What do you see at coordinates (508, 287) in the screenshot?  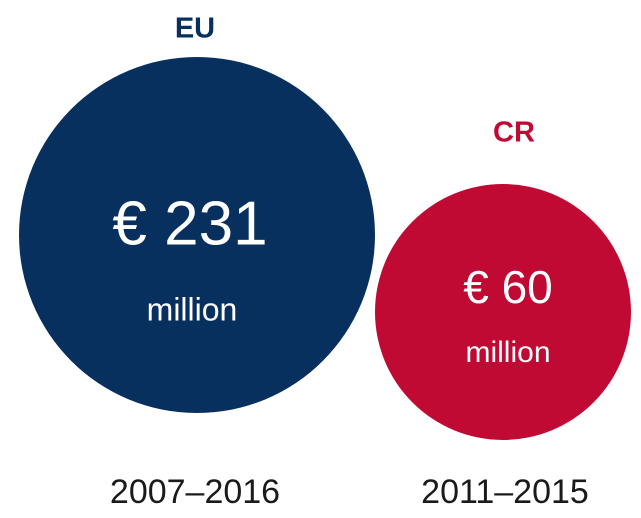 I see `cr-value: € 60` at bounding box center [508, 287].